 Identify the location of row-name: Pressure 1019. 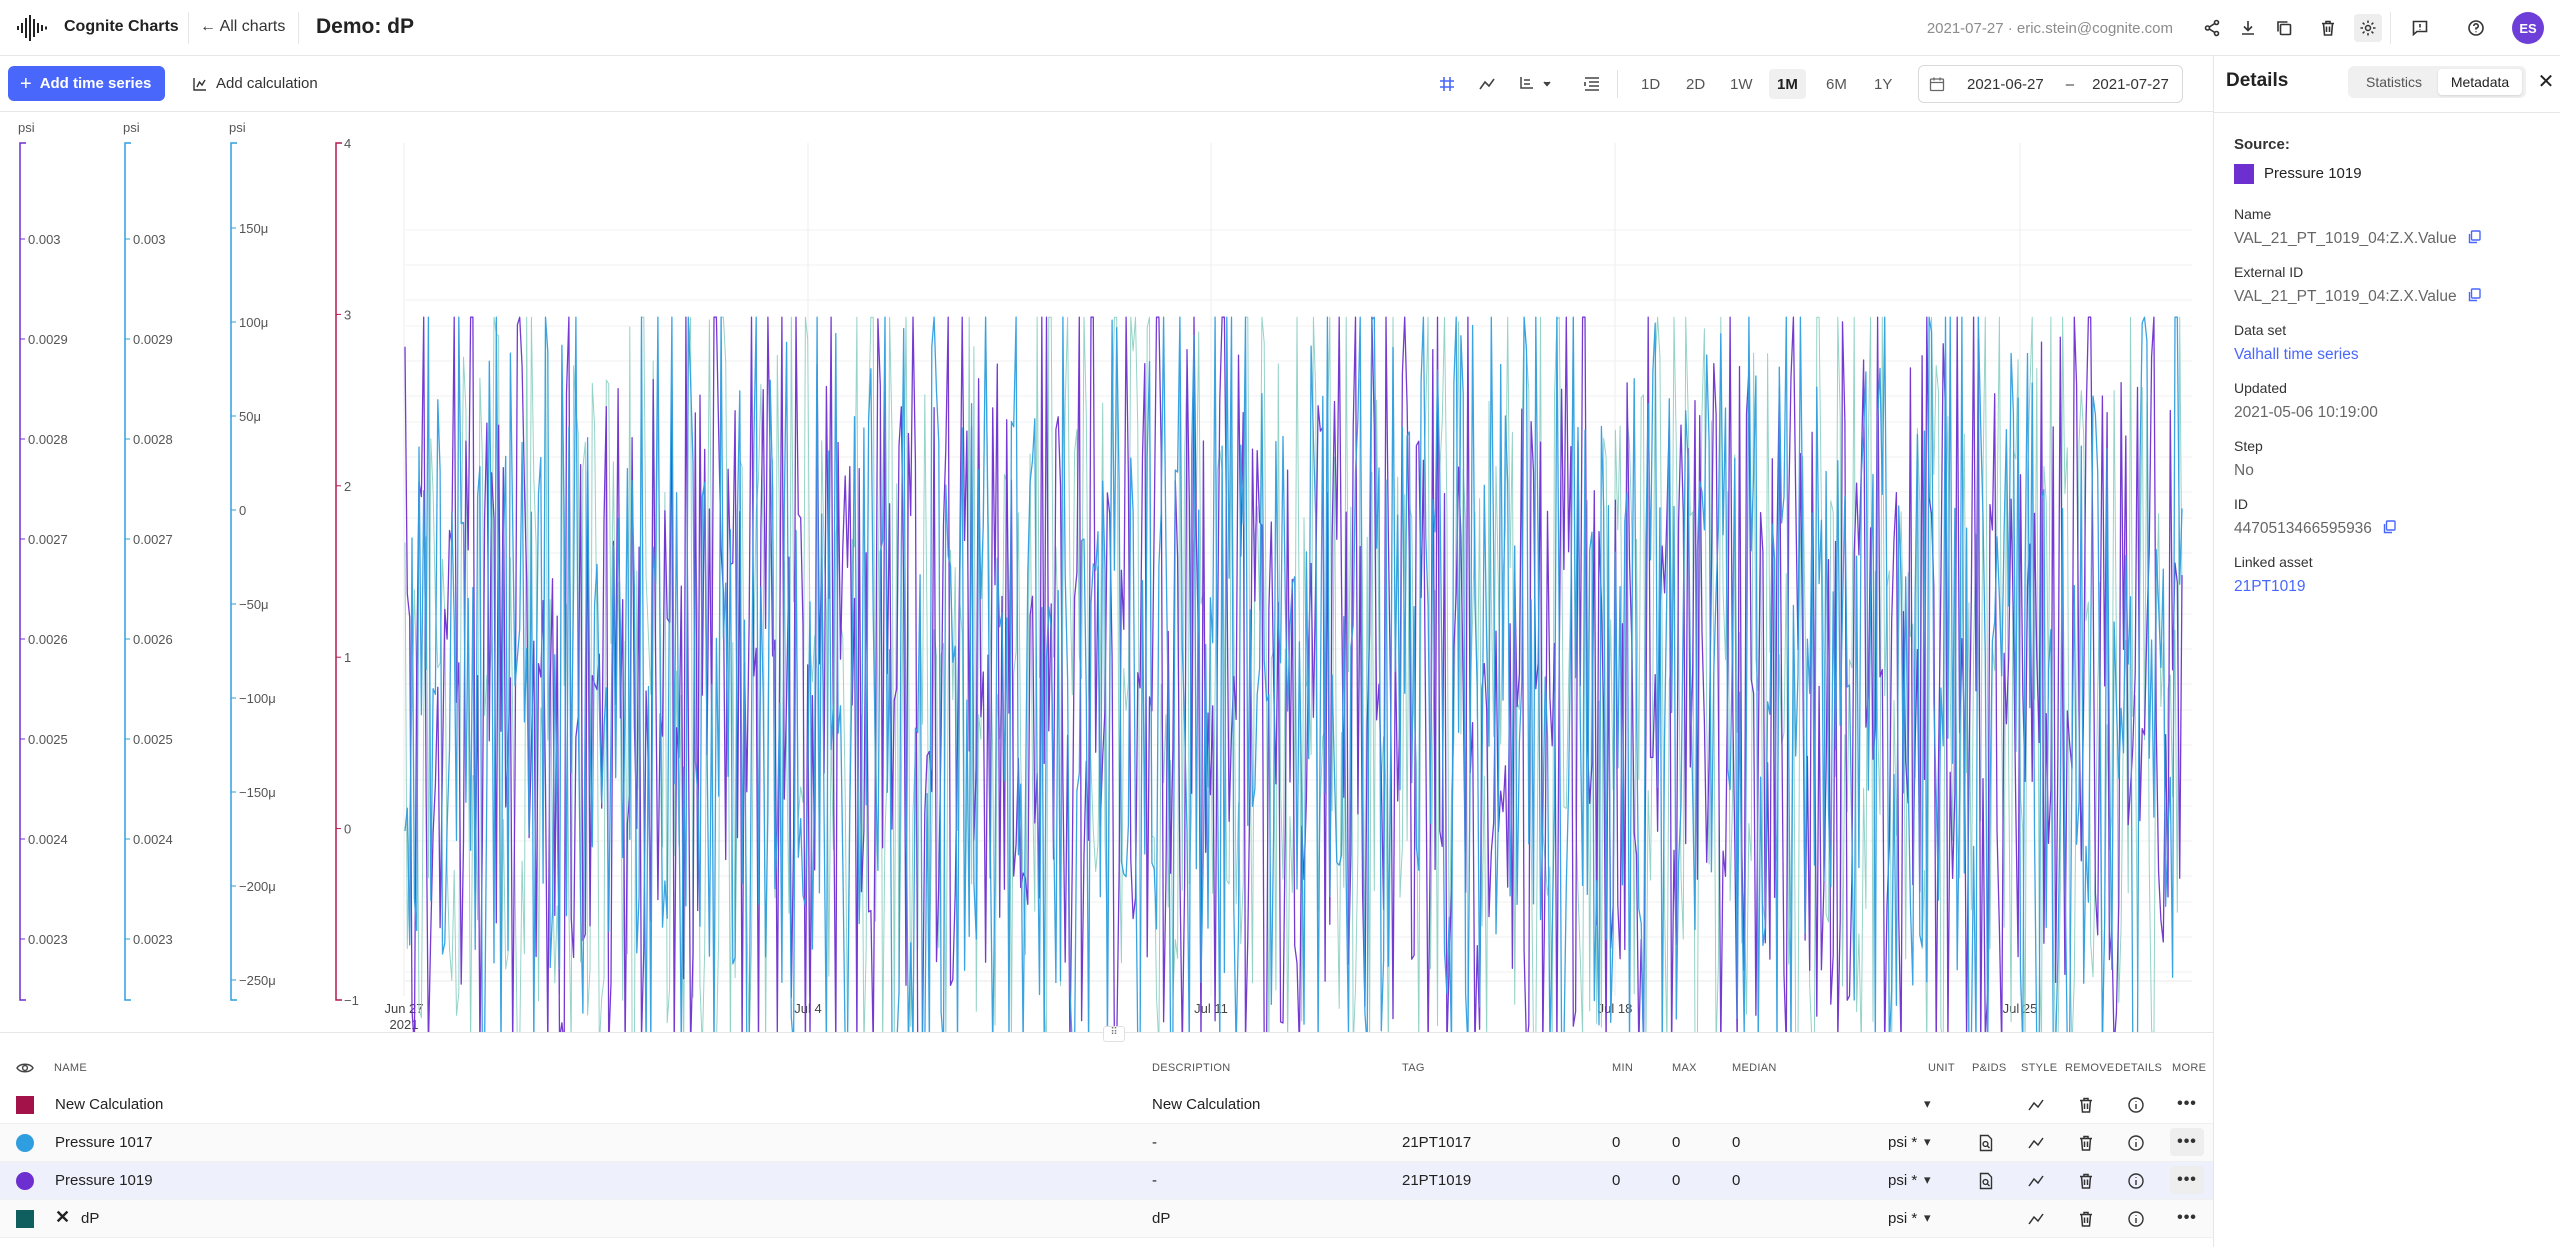
(104, 1180).